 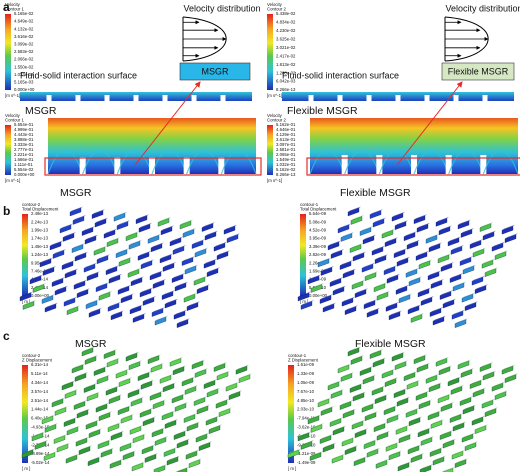 I want to click on colorbar-tick-label: 1.05e-09, so click(x=306, y=382).